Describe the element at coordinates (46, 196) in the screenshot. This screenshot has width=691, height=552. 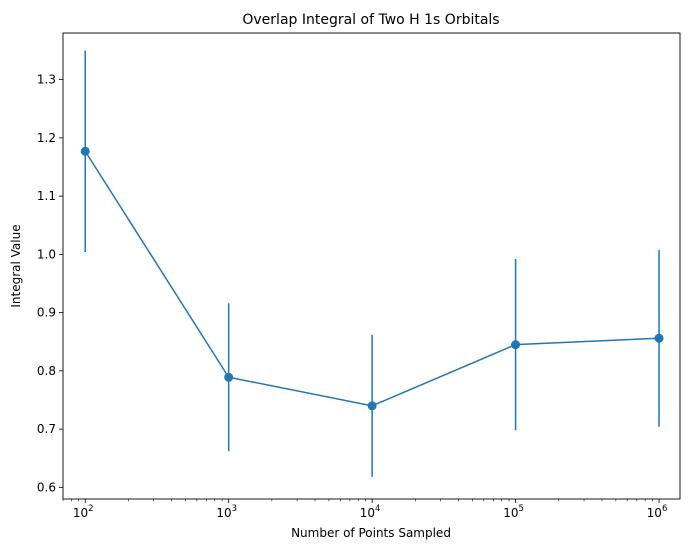
I see `y-tick-label: 1.1` at that location.